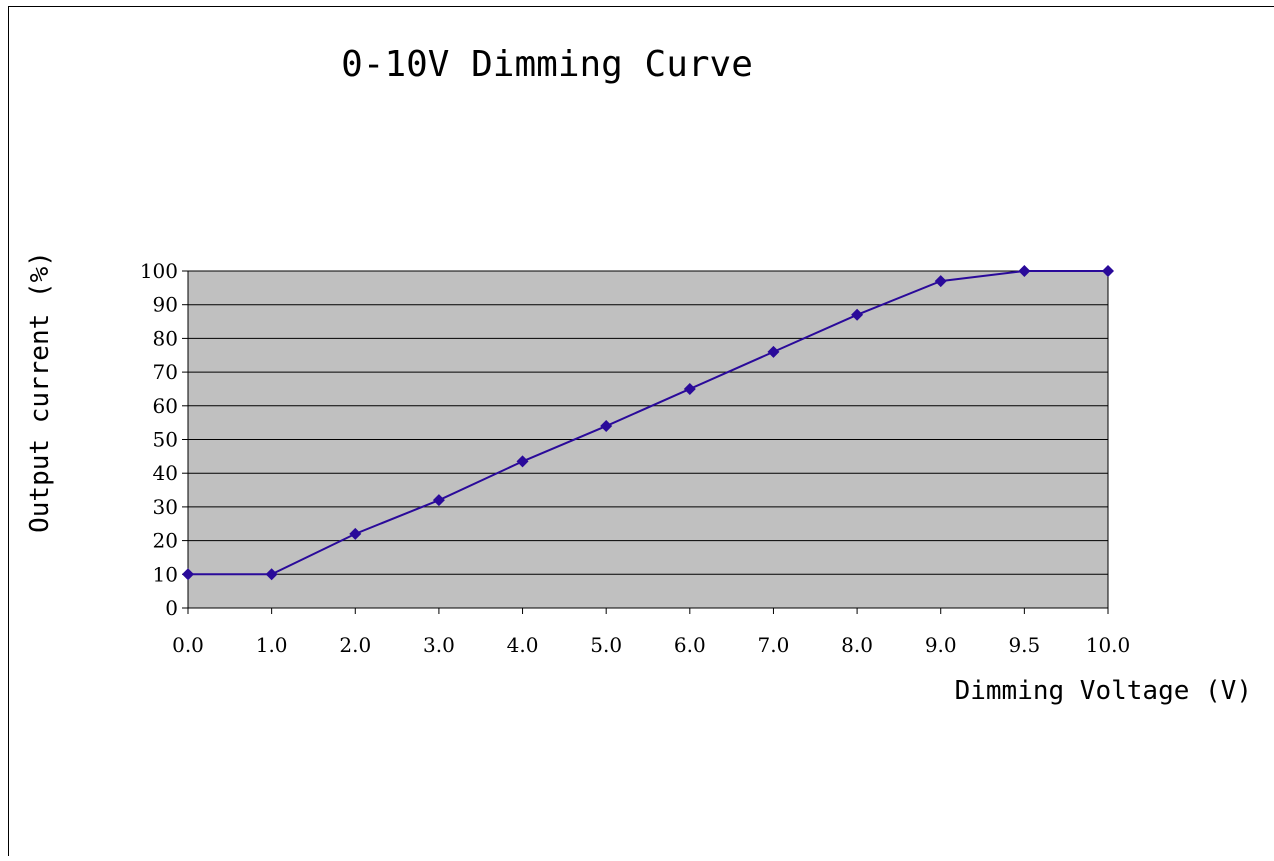 This screenshot has width=1274, height=861. Describe the element at coordinates (355, 645) in the screenshot. I see `x-tick-label: 2.0` at that location.